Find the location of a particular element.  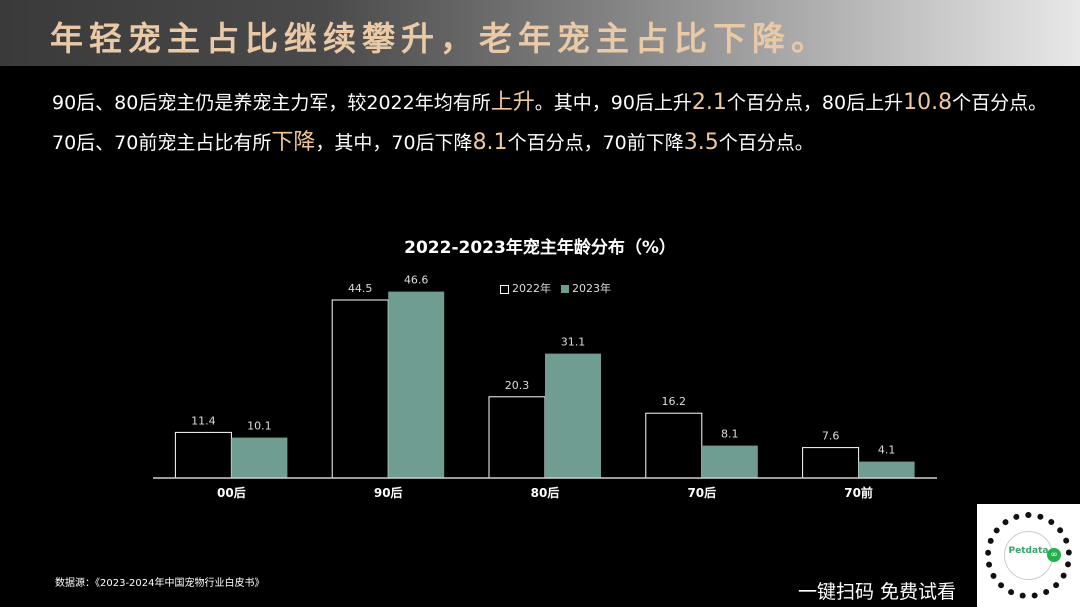

data-label-70前-2022年: 7.6 is located at coordinates (831, 436).